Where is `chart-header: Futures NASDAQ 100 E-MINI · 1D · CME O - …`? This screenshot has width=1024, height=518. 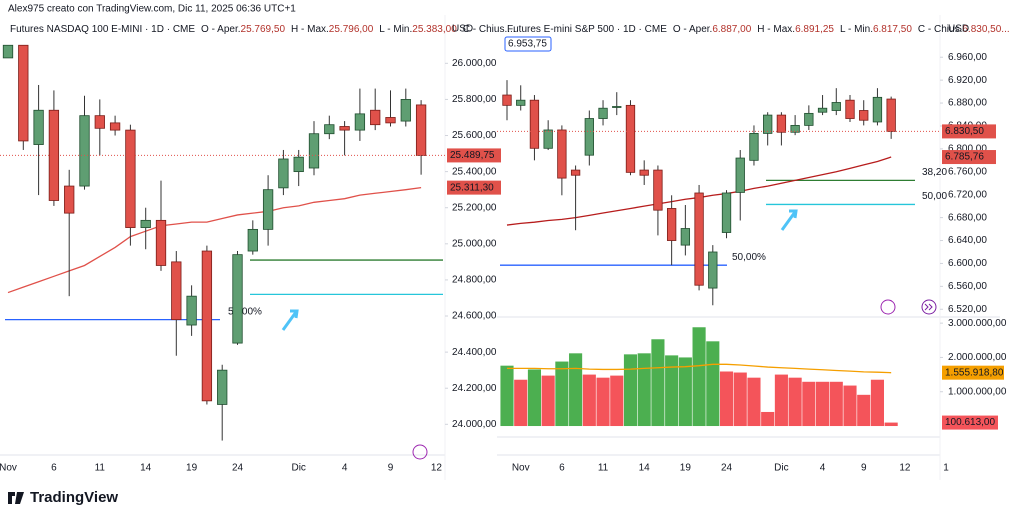
chart-header: Futures NASDAQ 100 E-MINI · 1D · CME O - … is located at coordinates (263, 29).